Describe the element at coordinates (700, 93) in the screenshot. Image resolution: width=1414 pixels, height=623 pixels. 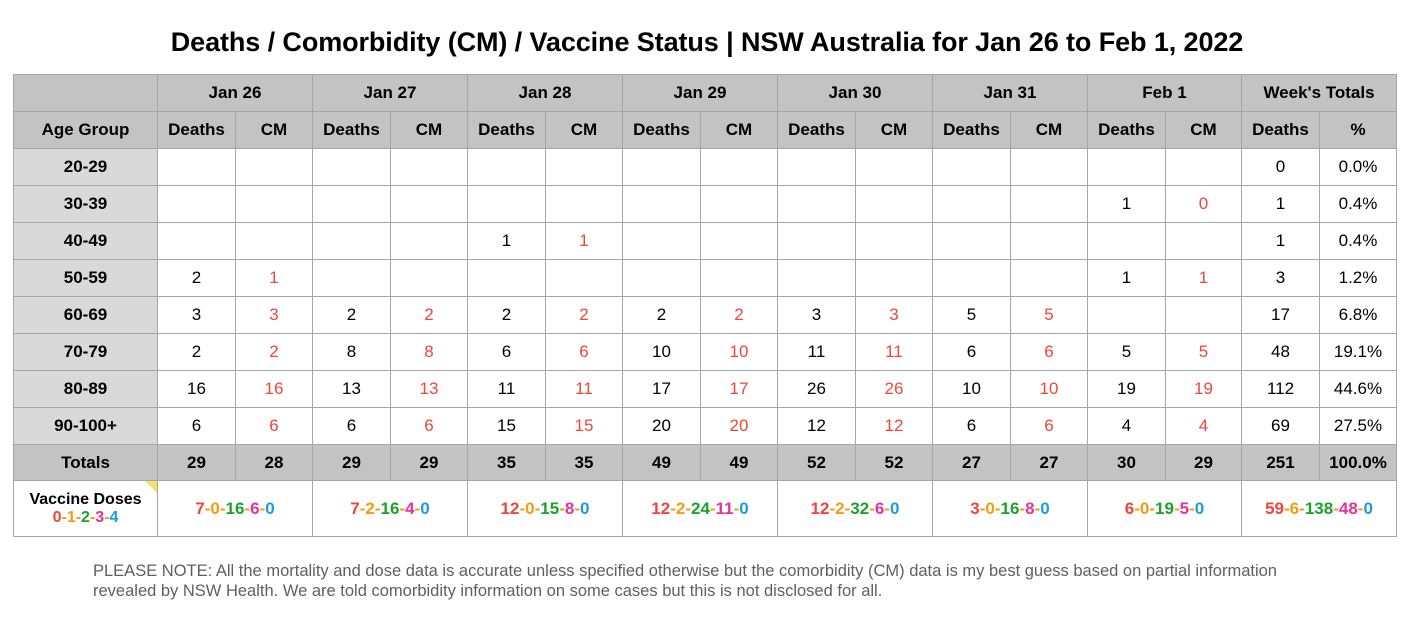
I see `day-header-3: Jan 29` at that location.